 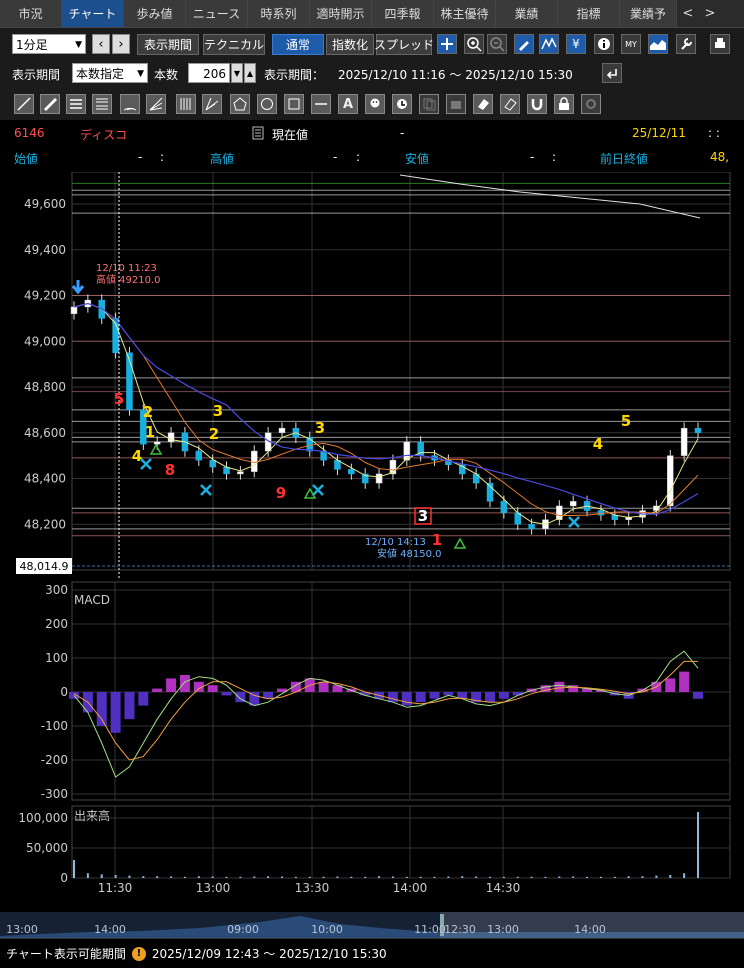 I want to click on info-icon, so click(x=604, y=44).